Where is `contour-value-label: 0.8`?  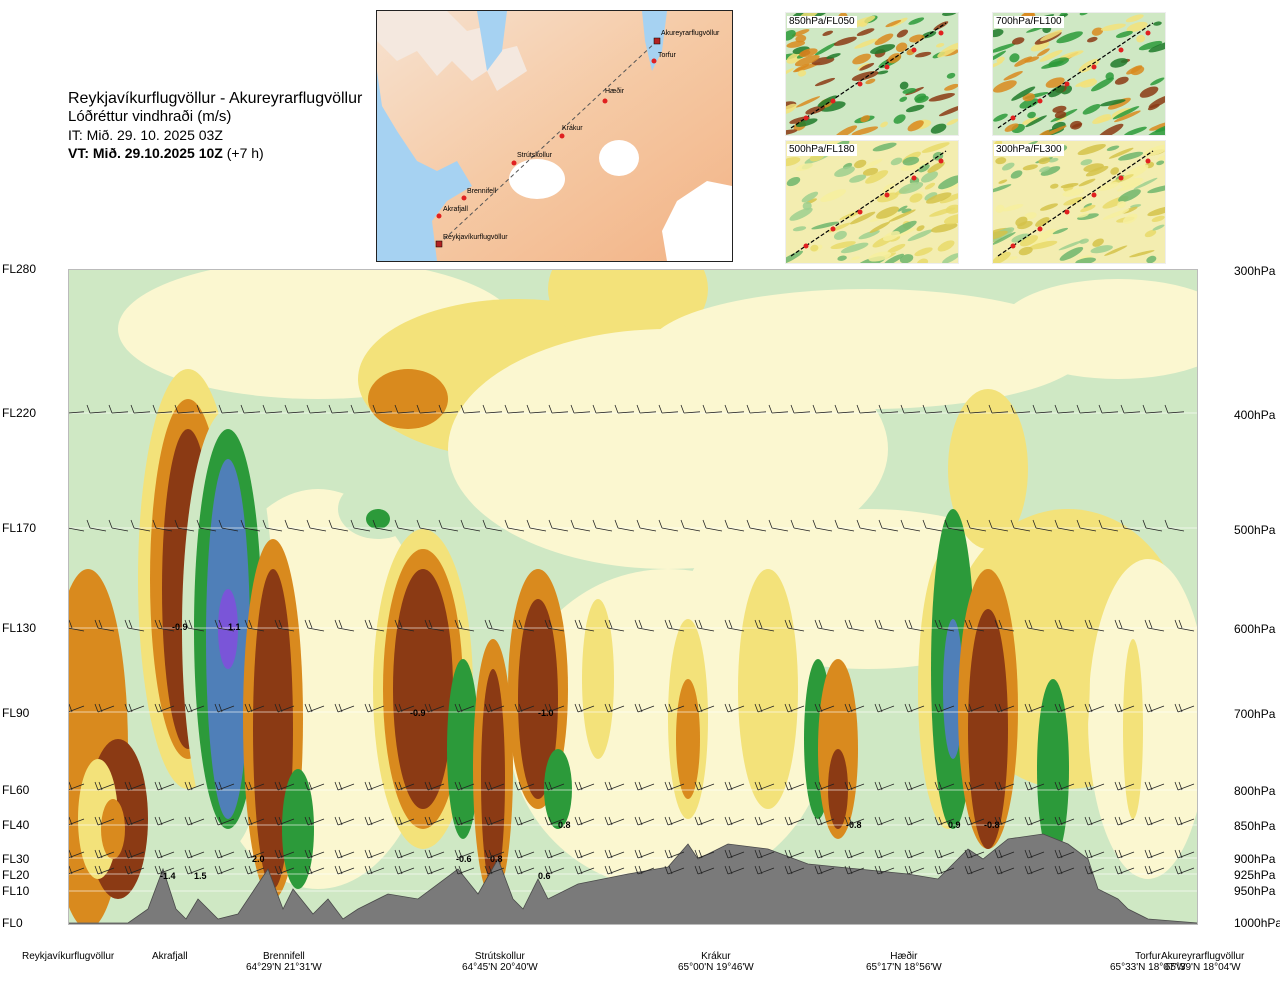 contour-value-label: 0.8 is located at coordinates (496, 859).